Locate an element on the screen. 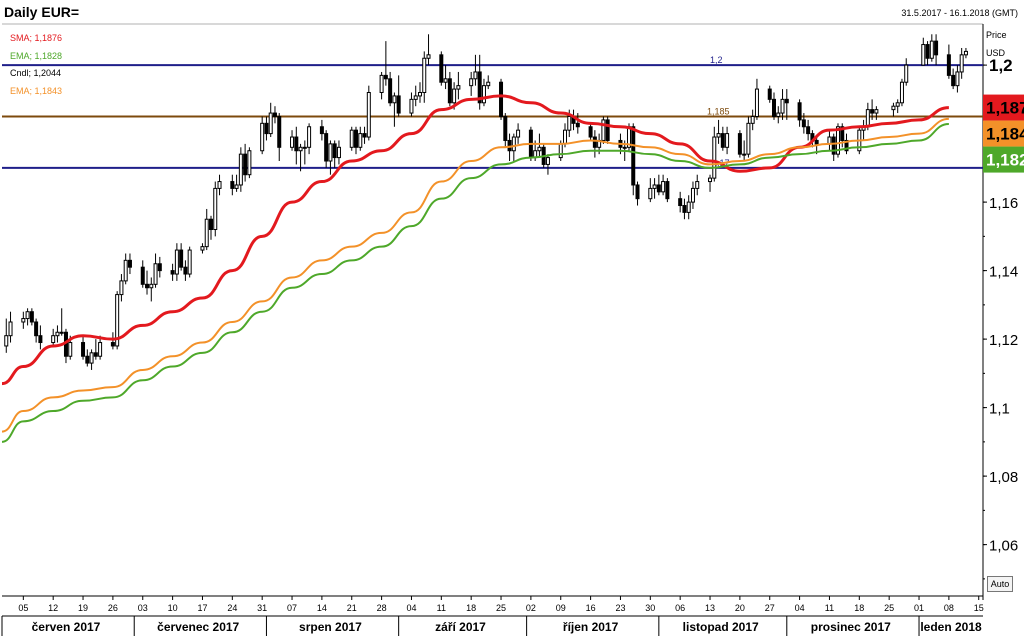  price-badge-label: 1,182 is located at coordinates (1005, 160).